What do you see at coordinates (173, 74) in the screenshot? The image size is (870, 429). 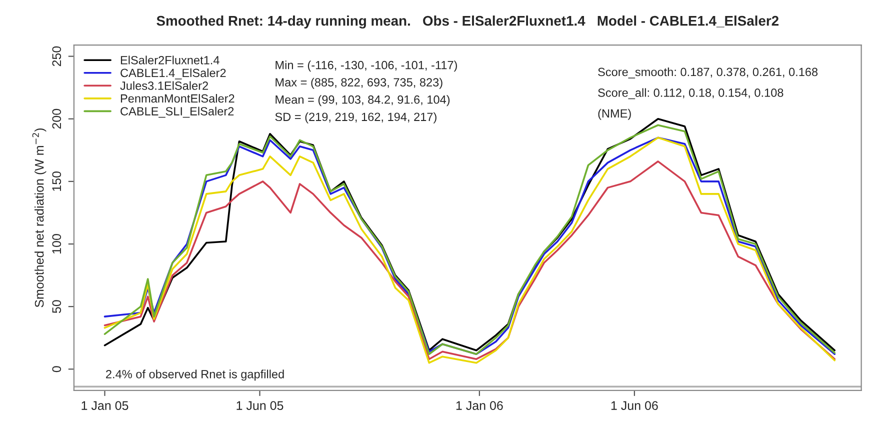 I see `legend-label: CABLE1.4_ElSaler2` at bounding box center [173, 74].